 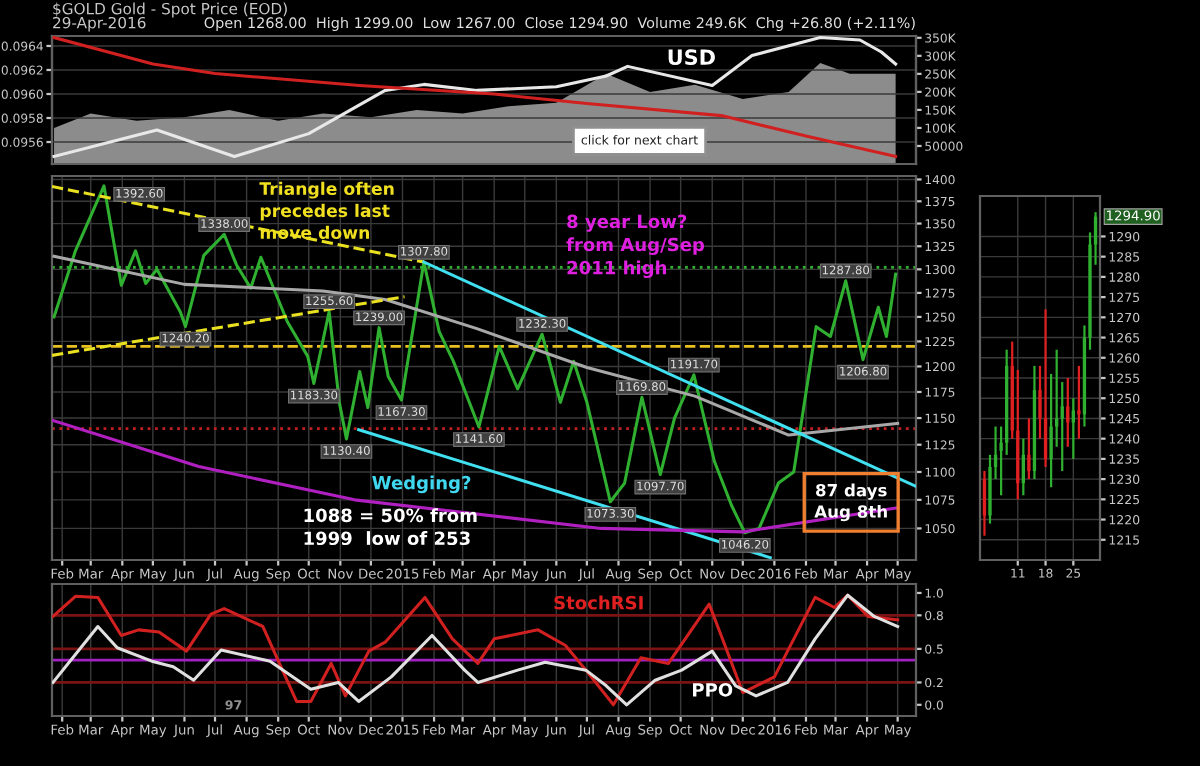 I want to click on annotation: Wedging?, so click(x=421, y=484).